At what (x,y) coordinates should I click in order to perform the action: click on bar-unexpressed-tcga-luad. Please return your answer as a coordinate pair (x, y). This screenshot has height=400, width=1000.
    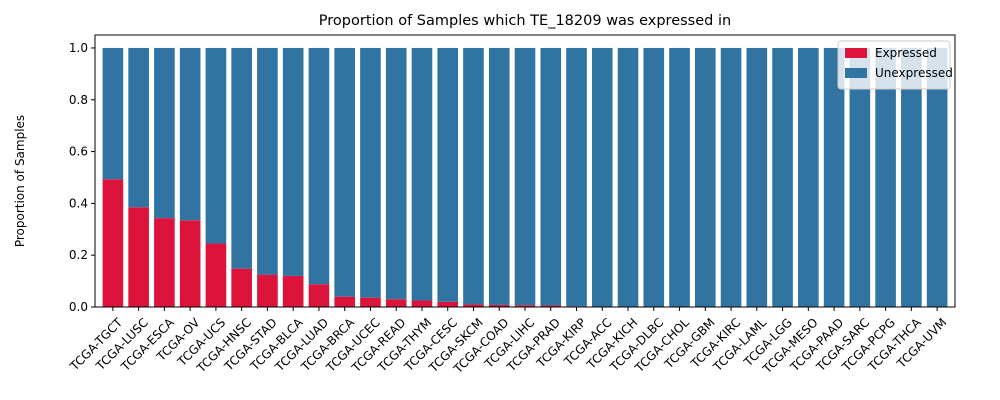
    Looking at the image, I should click on (319, 166).